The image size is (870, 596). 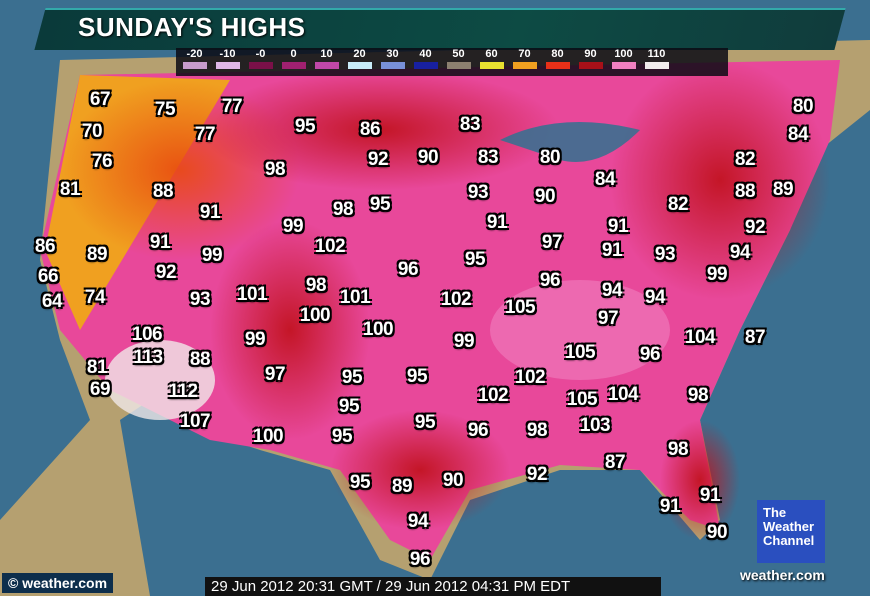 What do you see at coordinates (355, 297) in the screenshot?
I see `temperature-label: 101` at bounding box center [355, 297].